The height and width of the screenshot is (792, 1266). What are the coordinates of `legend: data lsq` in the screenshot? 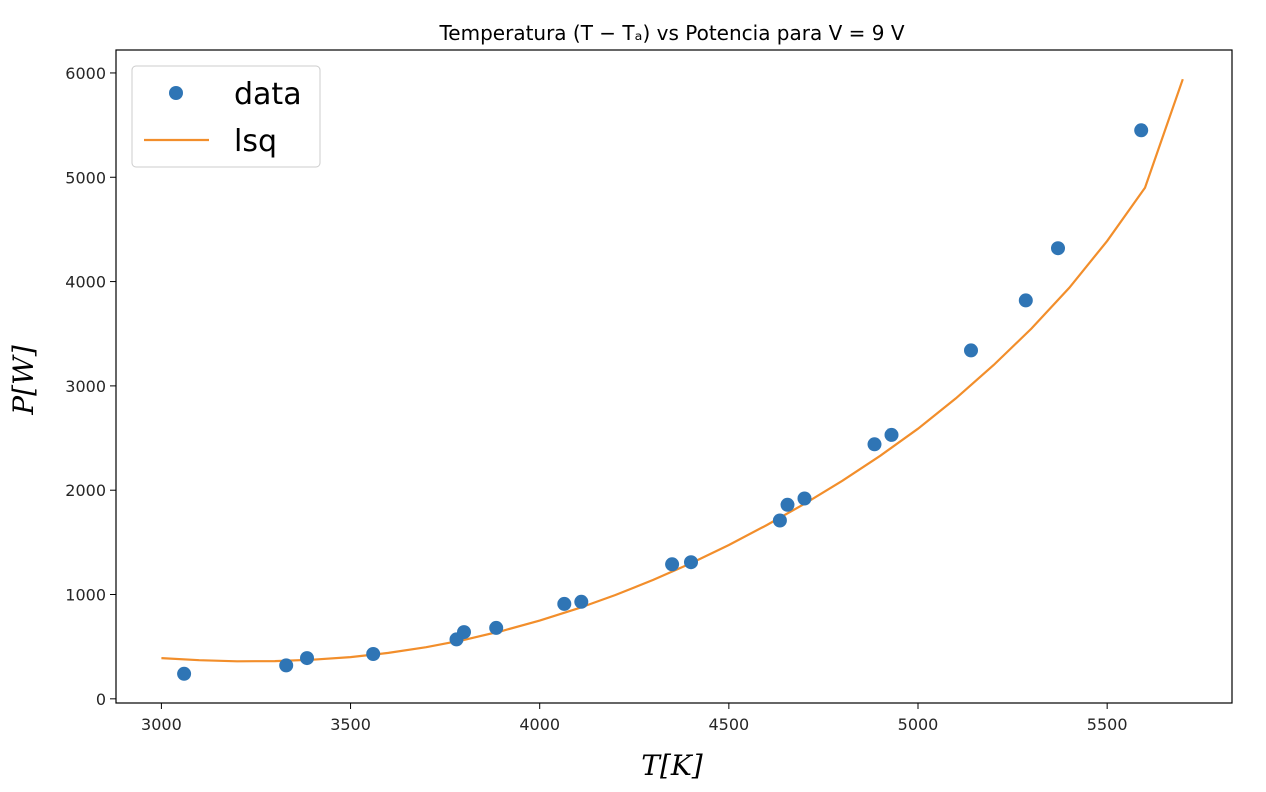 It's located at (226, 116).